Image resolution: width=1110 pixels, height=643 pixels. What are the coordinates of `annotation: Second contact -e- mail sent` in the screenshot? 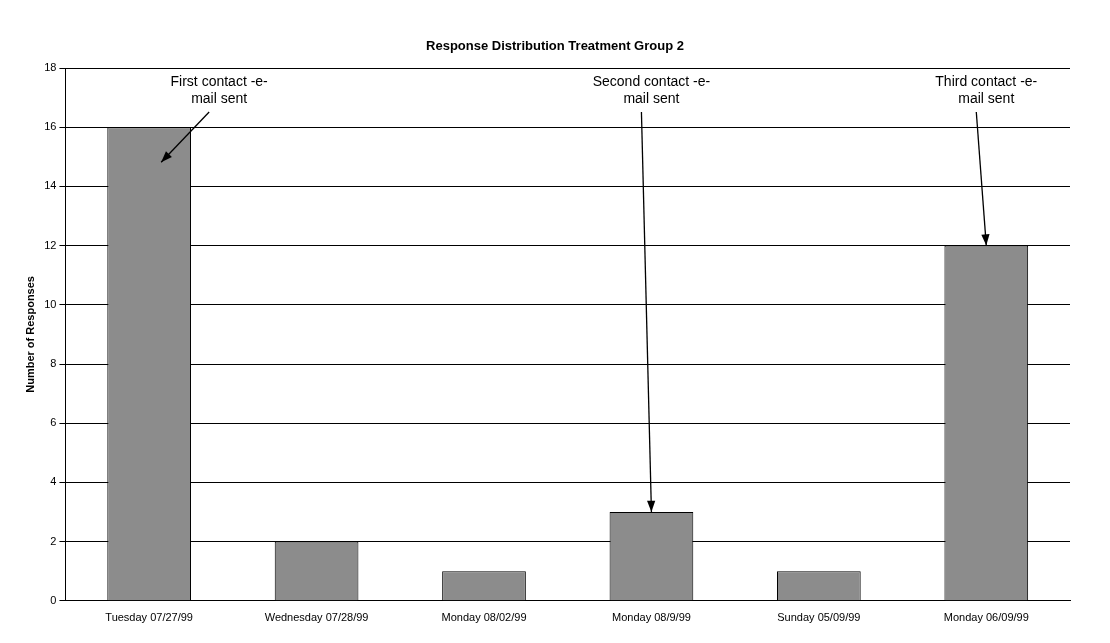 It's located at (651, 89).